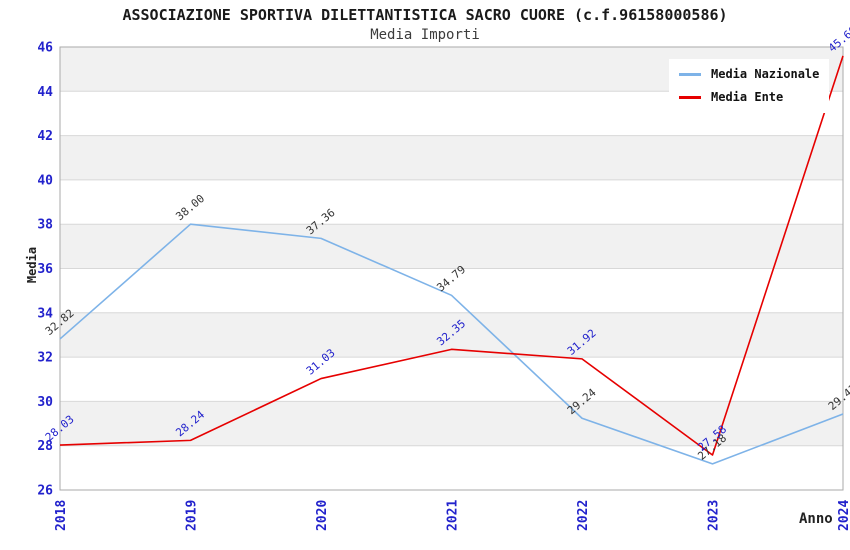  I want to click on y-tick-label: 26, so click(45, 491).